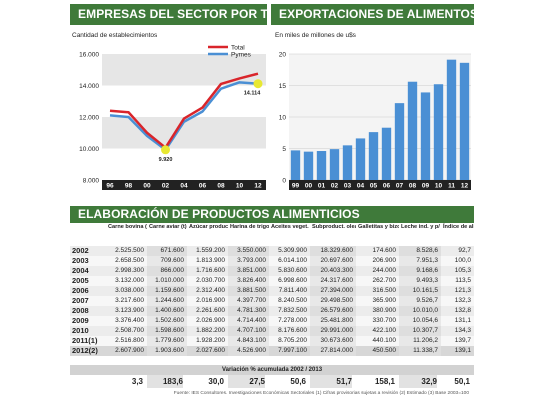 The image size is (540, 405). What do you see at coordinates (290, 227) in the screenshot?
I see `column-header: Aceites veget. (t)` at bounding box center [290, 227].